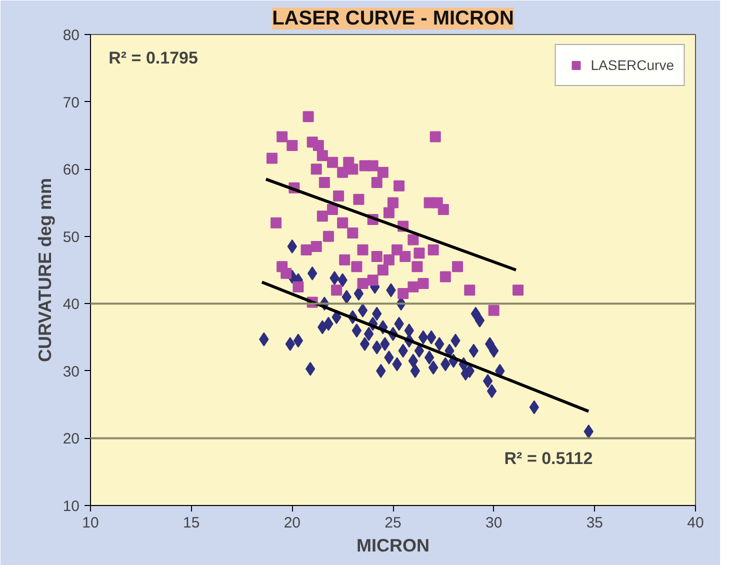 This screenshot has width=730, height=573. I want to click on y-tick-label: 40, so click(71, 305).